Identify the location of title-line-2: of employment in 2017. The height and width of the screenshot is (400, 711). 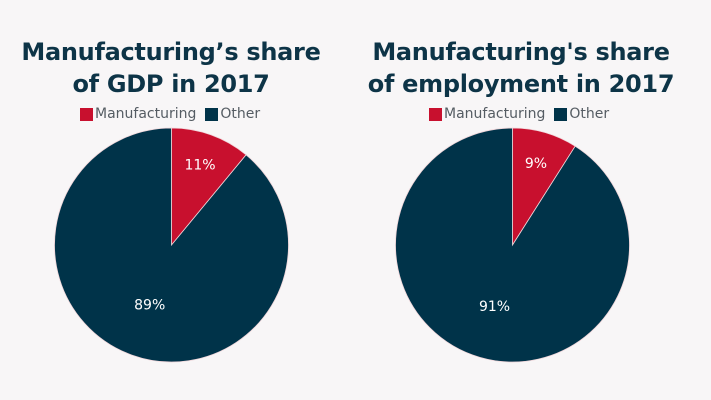
(521, 84).